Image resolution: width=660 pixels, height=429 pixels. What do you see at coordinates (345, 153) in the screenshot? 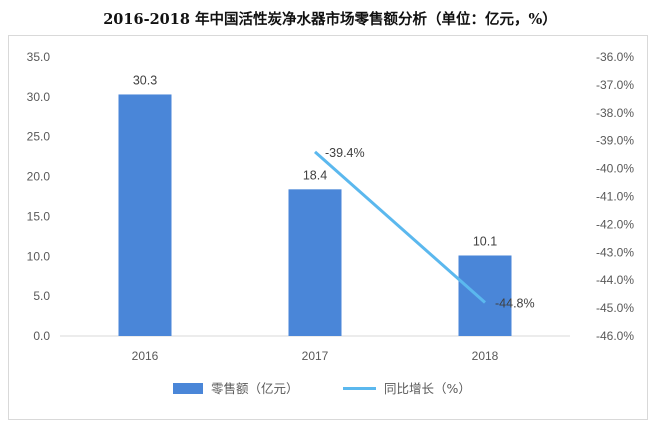
I see `line-data-label: -39.4%` at bounding box center [345, 153].